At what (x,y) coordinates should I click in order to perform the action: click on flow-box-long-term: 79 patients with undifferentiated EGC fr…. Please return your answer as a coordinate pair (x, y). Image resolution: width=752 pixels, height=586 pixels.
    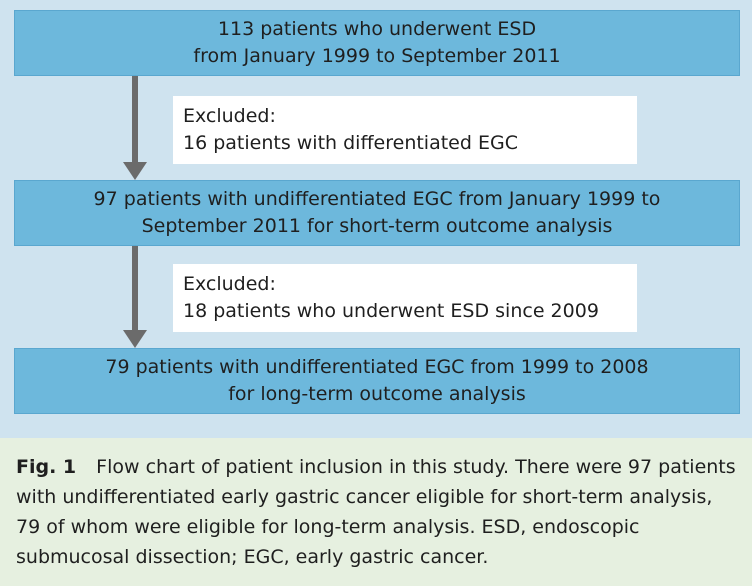
    Looking at the image, I should click on (377, 381).